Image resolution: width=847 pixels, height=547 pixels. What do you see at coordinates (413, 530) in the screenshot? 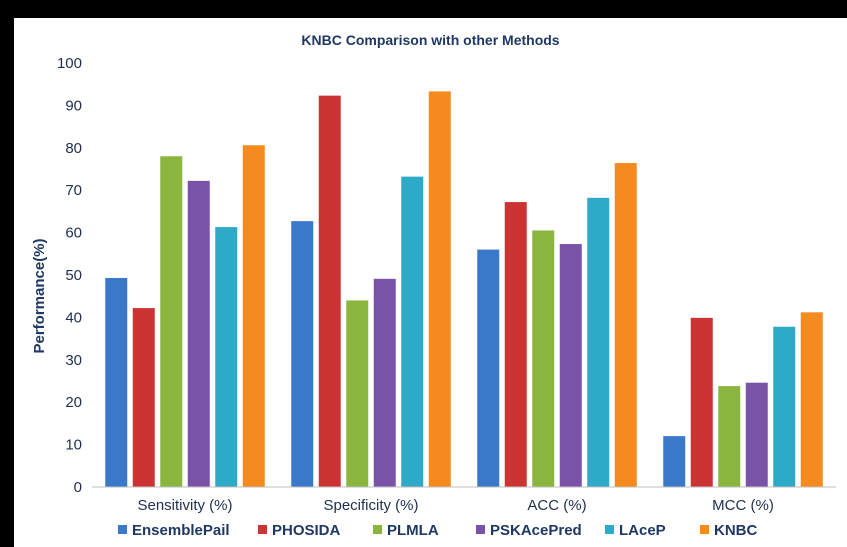
I see `legend-label: PLMLA` at bounding box center [413, 530].